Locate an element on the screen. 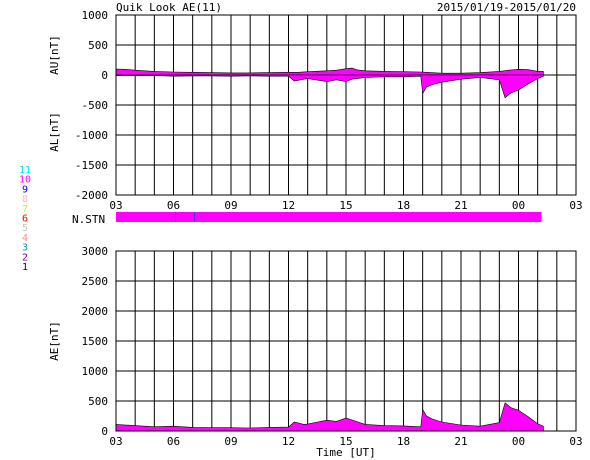 This screenshot has height=460, width=590. y-tick-label: 2500 is located at coordinates (95, 281).